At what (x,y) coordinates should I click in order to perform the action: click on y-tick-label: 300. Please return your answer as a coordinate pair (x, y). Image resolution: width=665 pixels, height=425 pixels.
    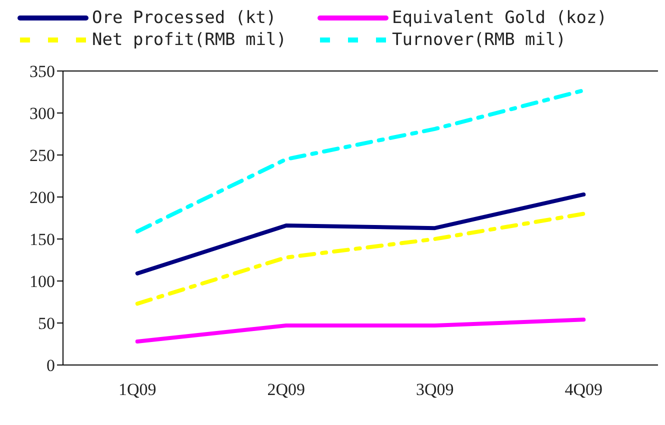
    Looking at the image, I should click on (42, 114).